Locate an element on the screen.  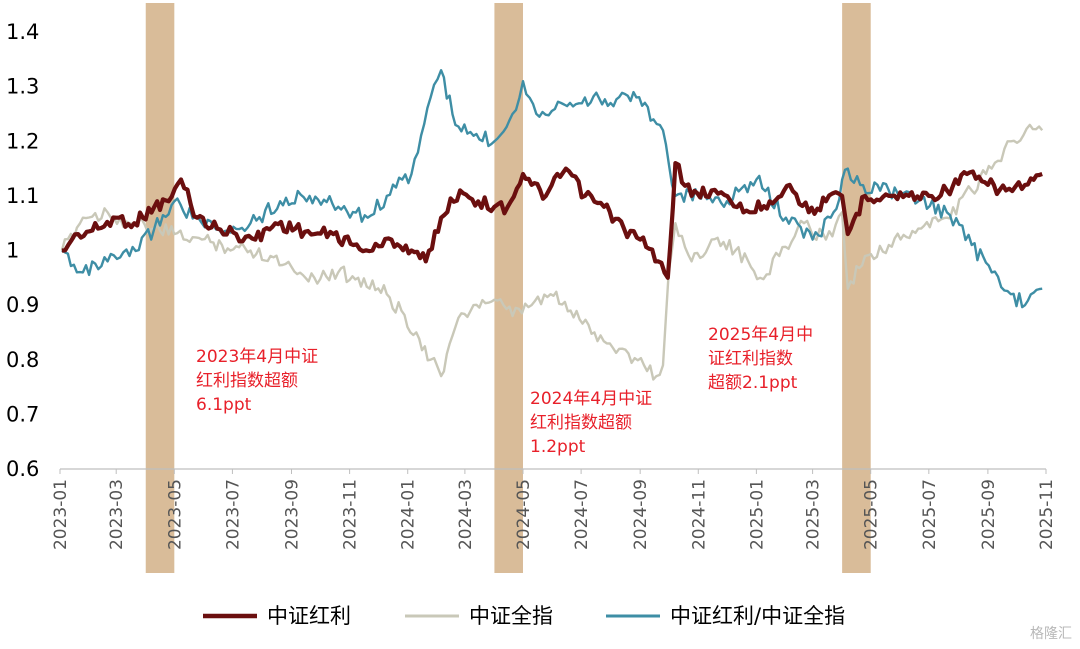
legend-label-1: 中证红利 is located at coordinates (309, 616).